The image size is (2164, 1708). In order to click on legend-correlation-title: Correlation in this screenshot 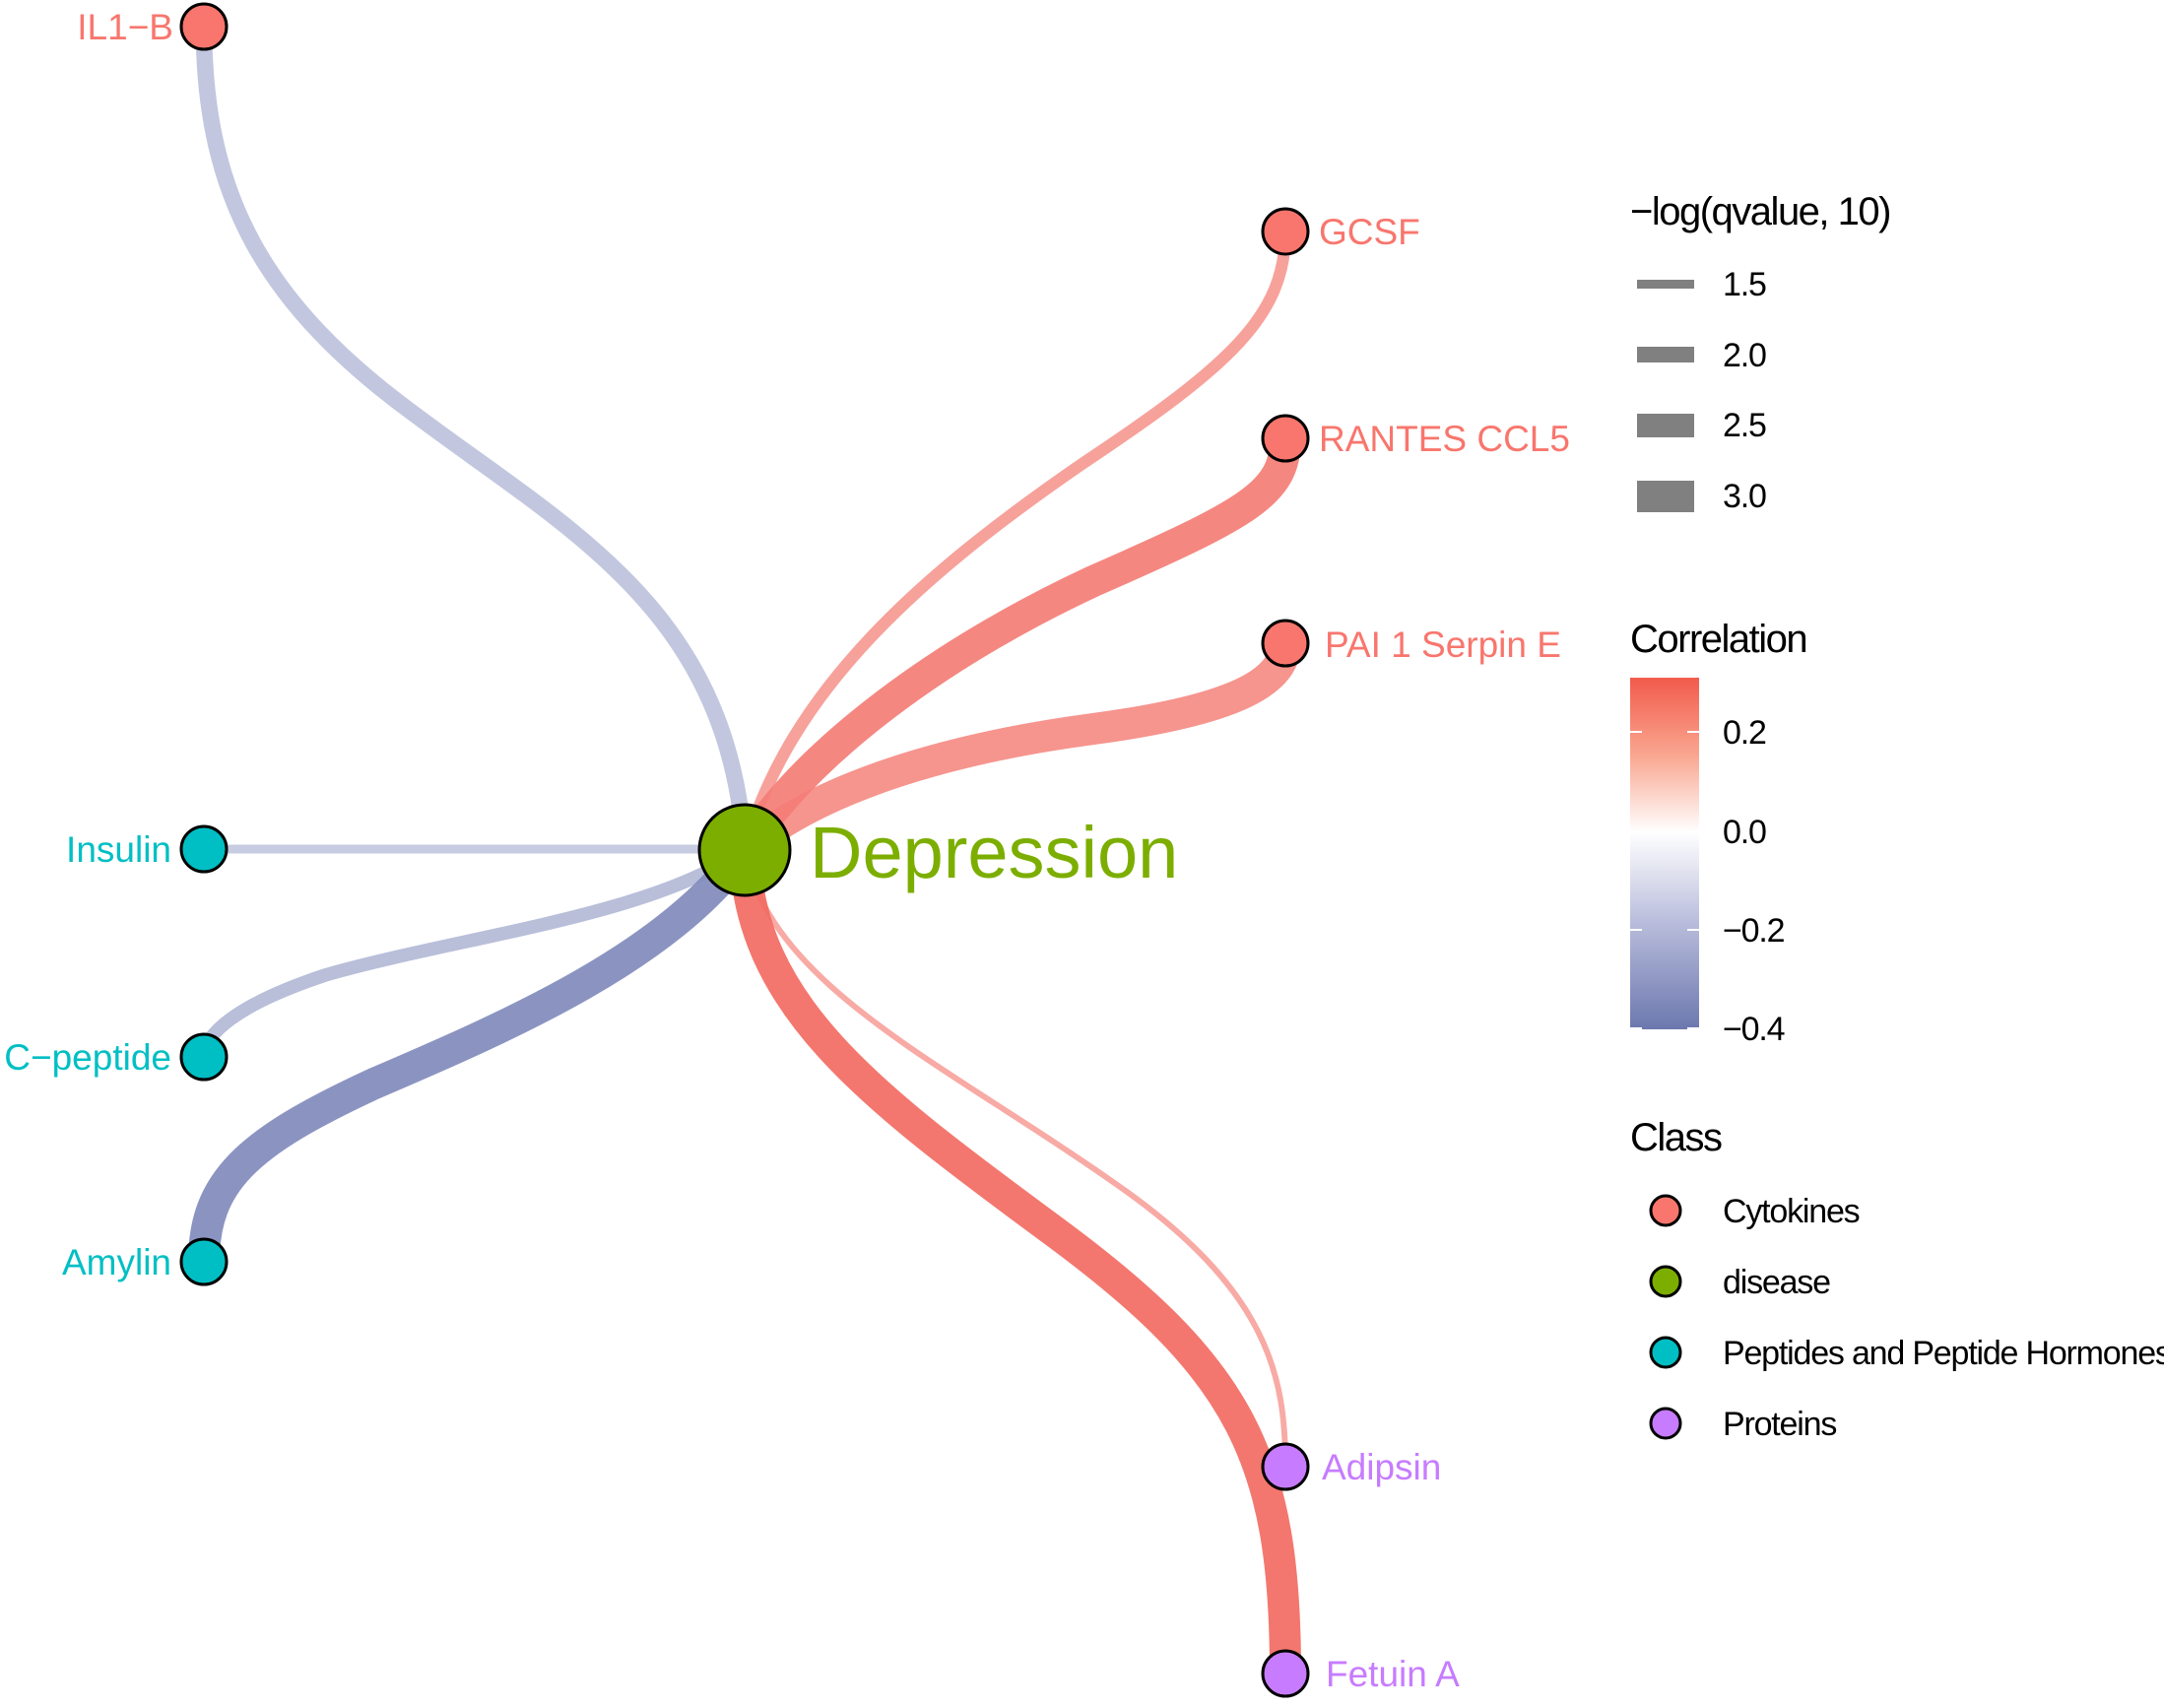, I will do `click(1718, 639)`.